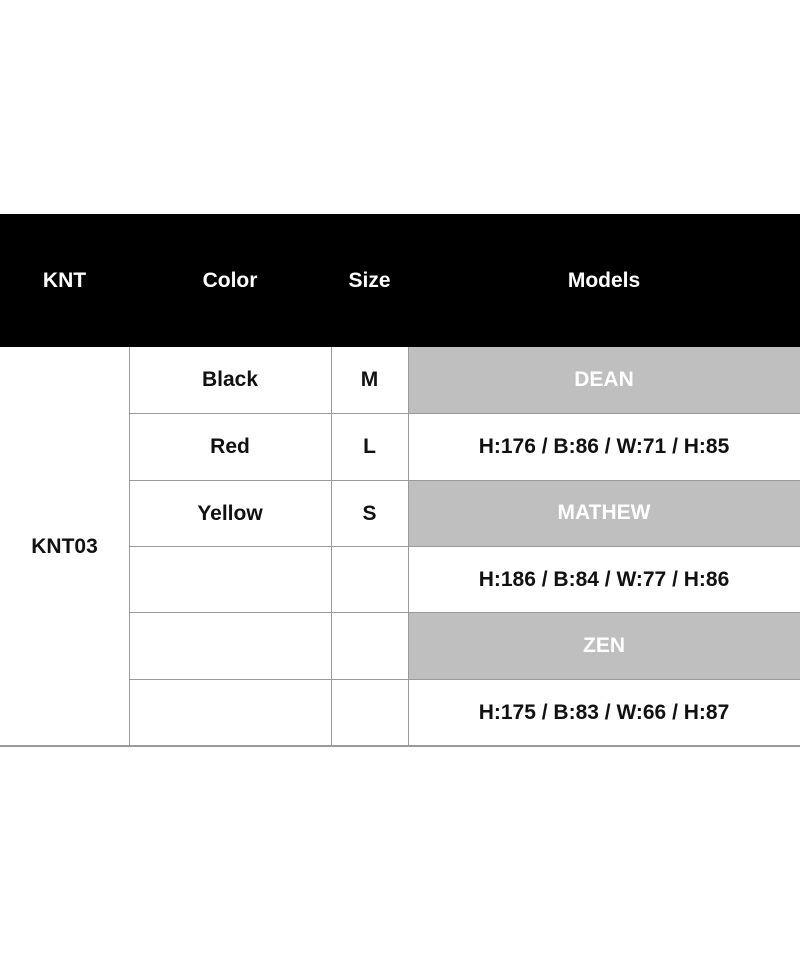 Image resolution: width=800 pixels, height=960 pixels. Describe the element at coordinates (64, 546) in the screenshot. I see `product-code: KNT03` at that location.